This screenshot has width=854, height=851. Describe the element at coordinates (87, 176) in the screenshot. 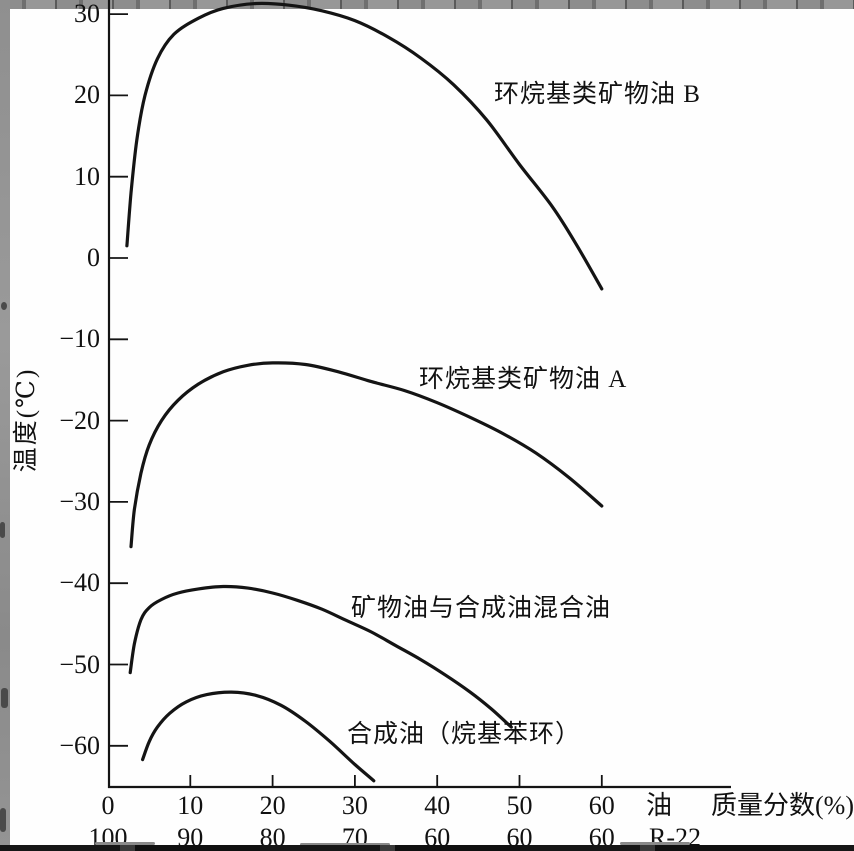

I see `y-tick-label: 10` at that location.